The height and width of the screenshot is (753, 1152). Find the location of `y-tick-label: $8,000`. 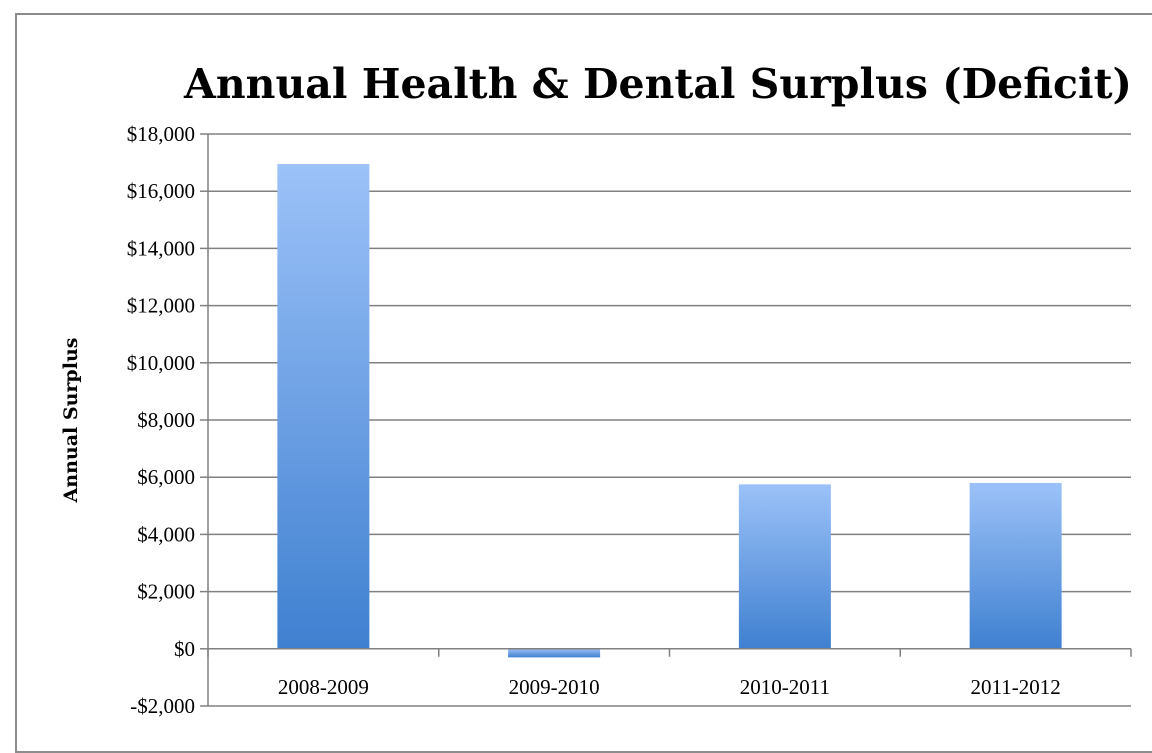

y-tick-label: $8,000 is located at coordinates (166, 420).